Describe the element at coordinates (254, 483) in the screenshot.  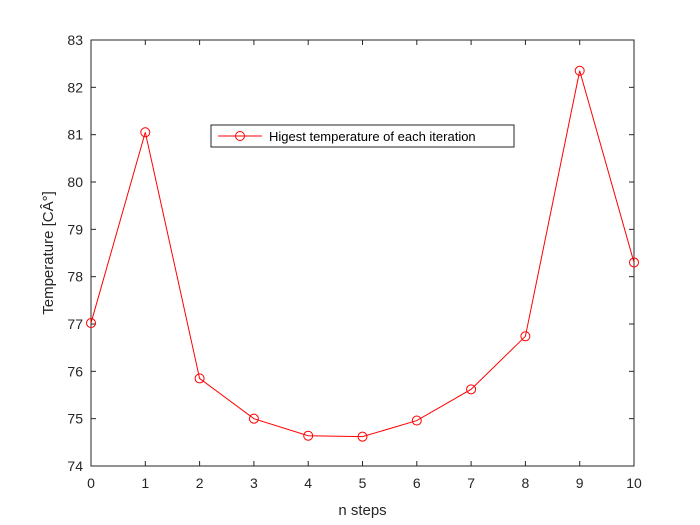
I see `x-tick-label: 3` at that location.